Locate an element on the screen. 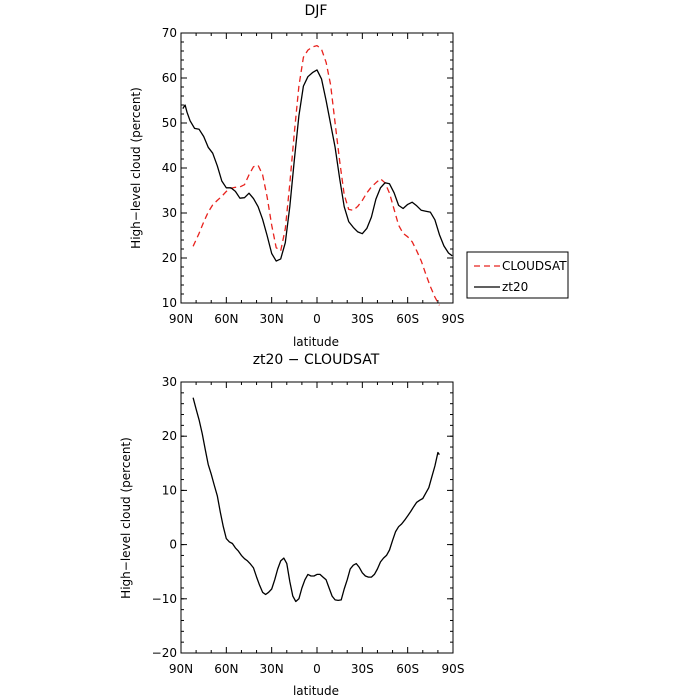 This screenshot has width=700, height=700. djf-x-tick-label: 90N is located at coordinates (181, 319).